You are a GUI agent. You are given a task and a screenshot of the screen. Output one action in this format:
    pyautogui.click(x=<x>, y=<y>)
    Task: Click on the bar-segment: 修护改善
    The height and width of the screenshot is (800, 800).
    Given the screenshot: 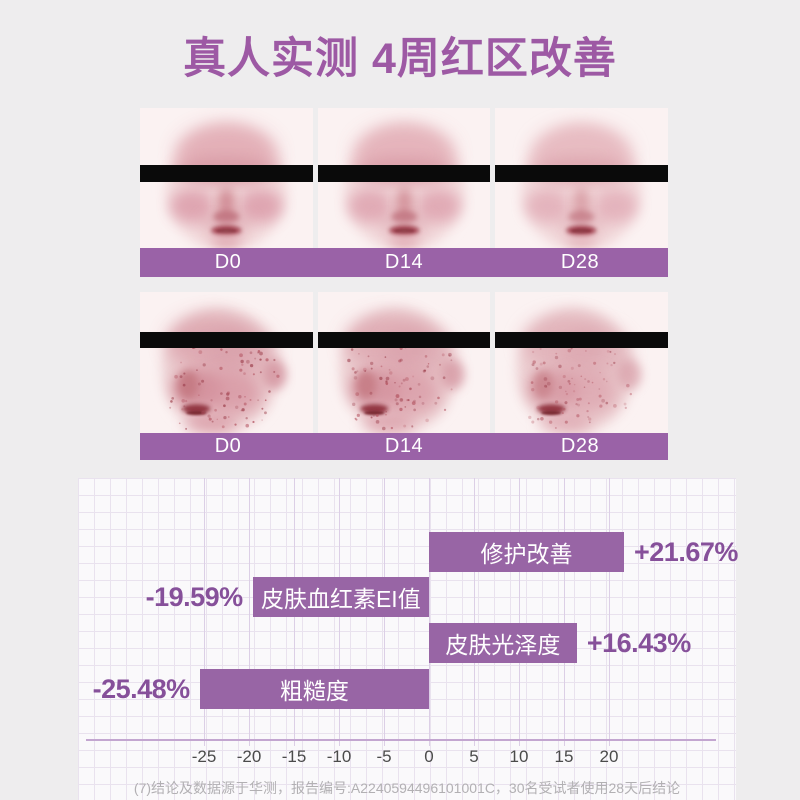 What is the action you would take?
    pyautogui.click(x=527, y=552)
    